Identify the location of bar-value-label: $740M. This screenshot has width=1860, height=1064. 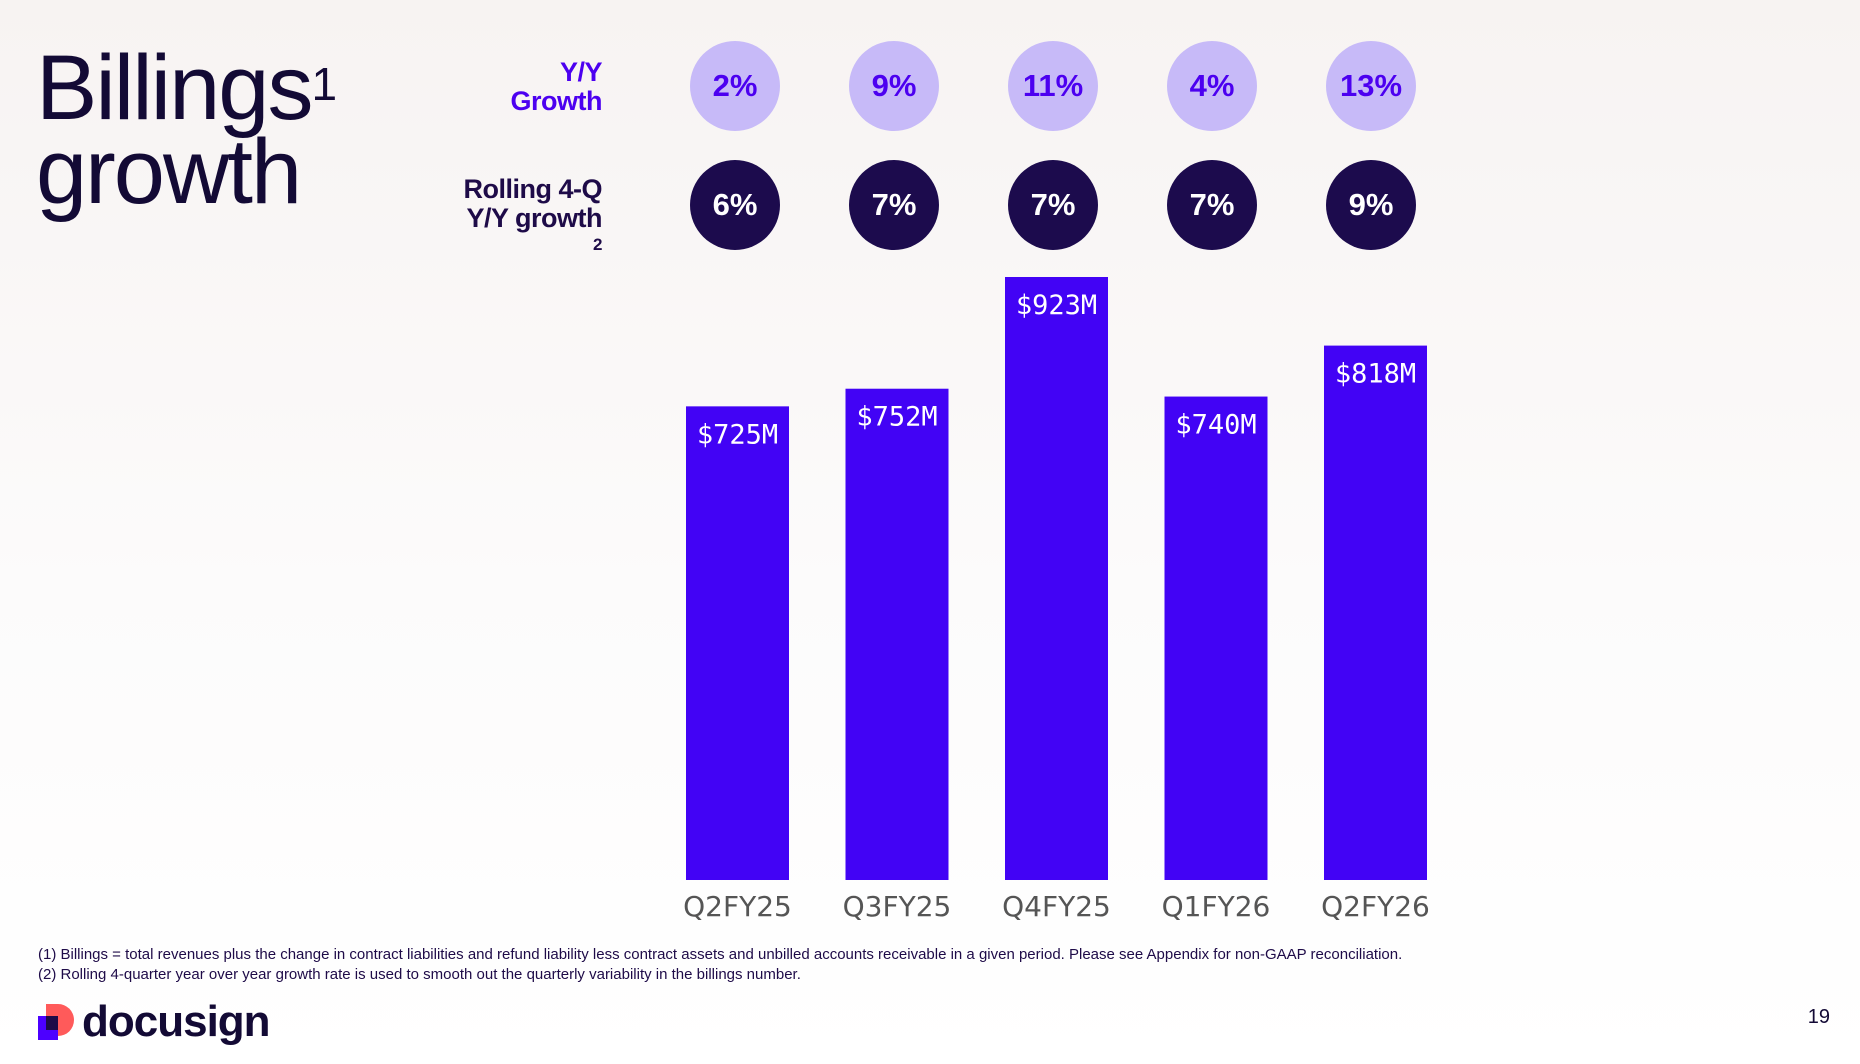
(1215, 425).